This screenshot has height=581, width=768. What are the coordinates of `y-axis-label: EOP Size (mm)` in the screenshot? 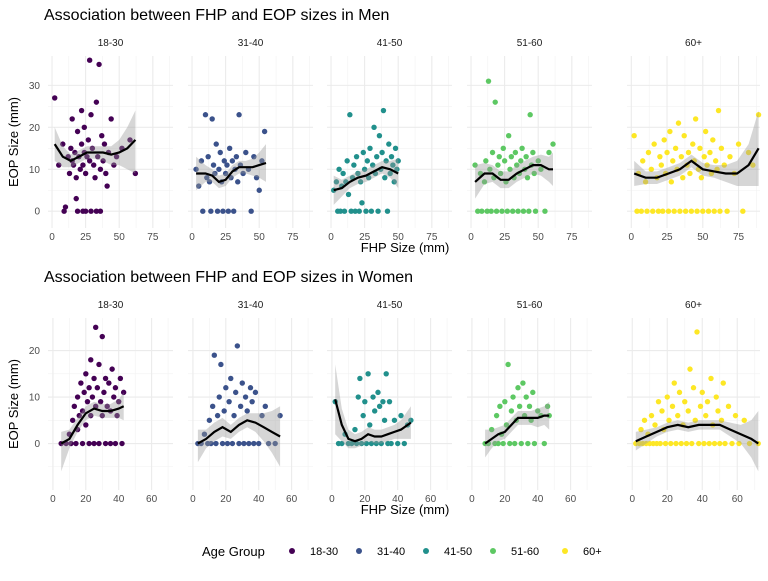 It's located at (13, 142).